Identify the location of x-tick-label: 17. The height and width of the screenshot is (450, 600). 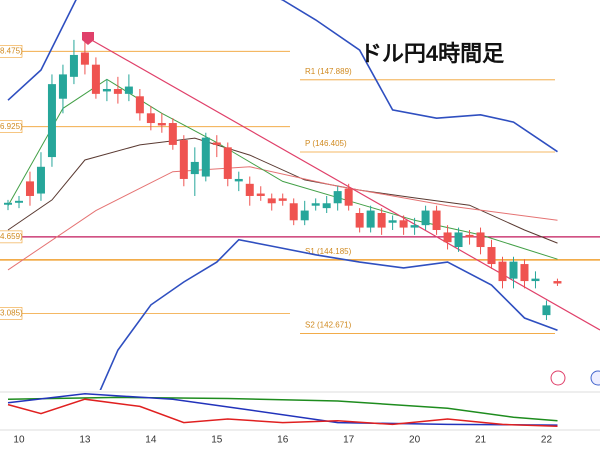
(349, 440).